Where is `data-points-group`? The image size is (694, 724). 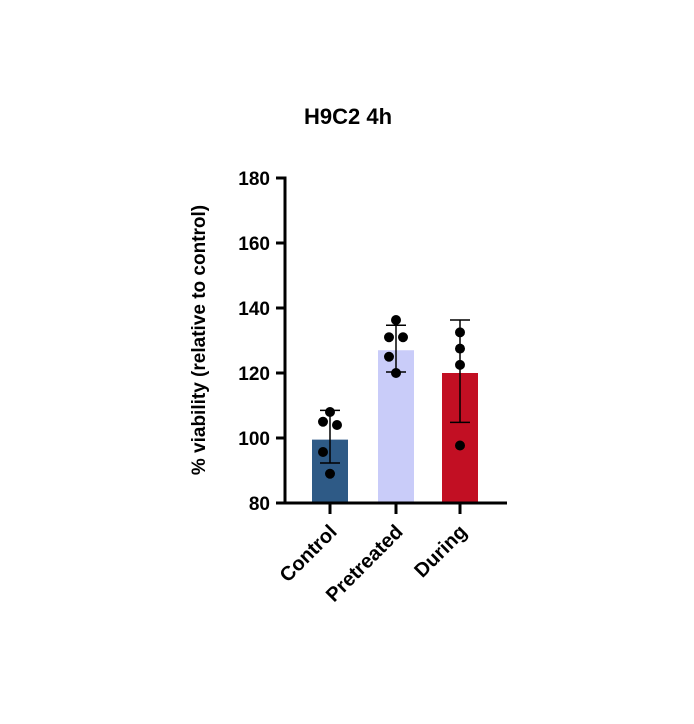 data-points-group is located at coordinates (391, 397).